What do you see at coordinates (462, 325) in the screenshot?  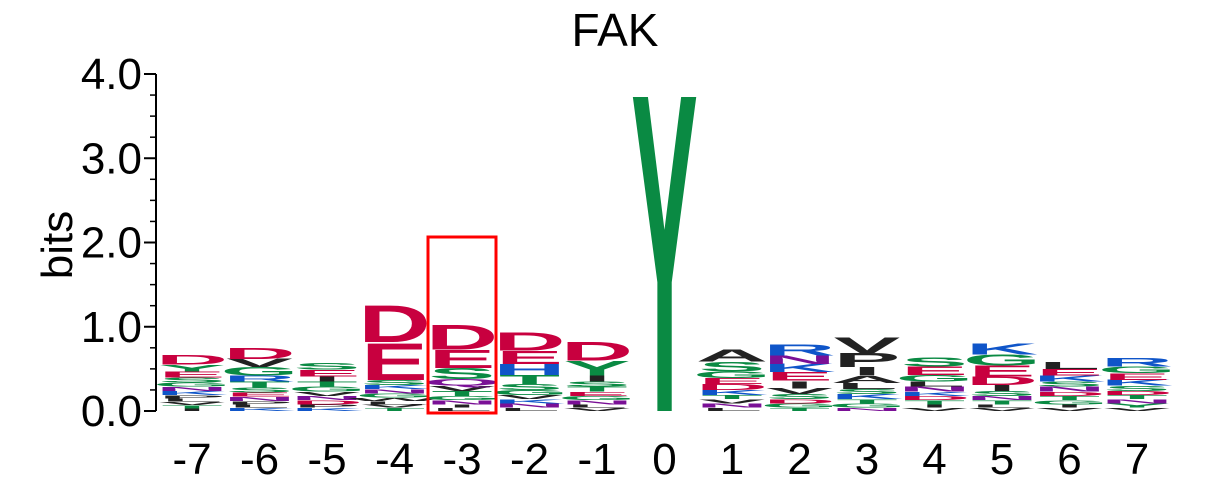 I see `highlight-box` at bounding box center [462, 325].